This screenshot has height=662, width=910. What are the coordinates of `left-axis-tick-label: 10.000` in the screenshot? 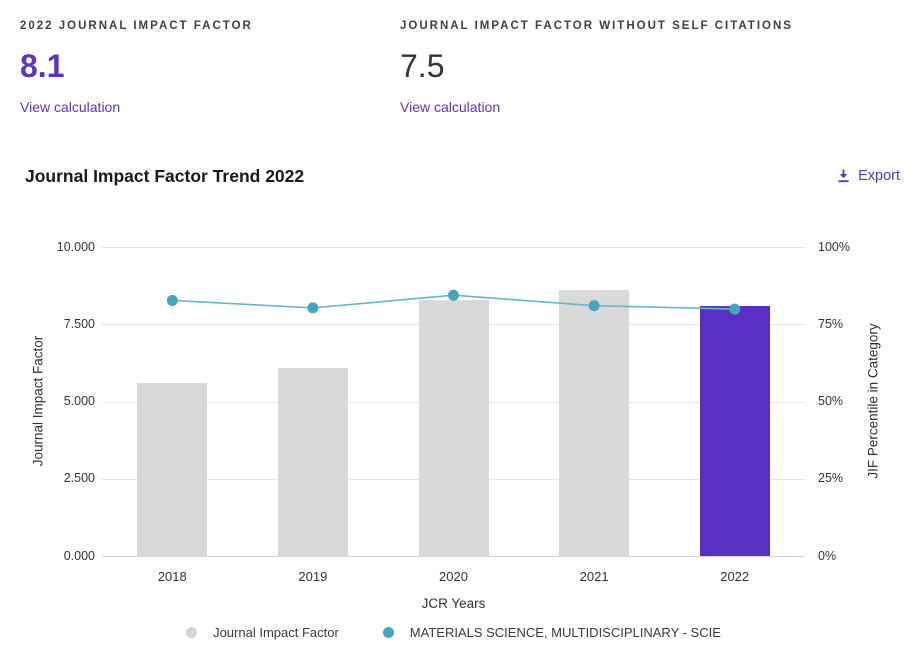 It's located at (75, 246).